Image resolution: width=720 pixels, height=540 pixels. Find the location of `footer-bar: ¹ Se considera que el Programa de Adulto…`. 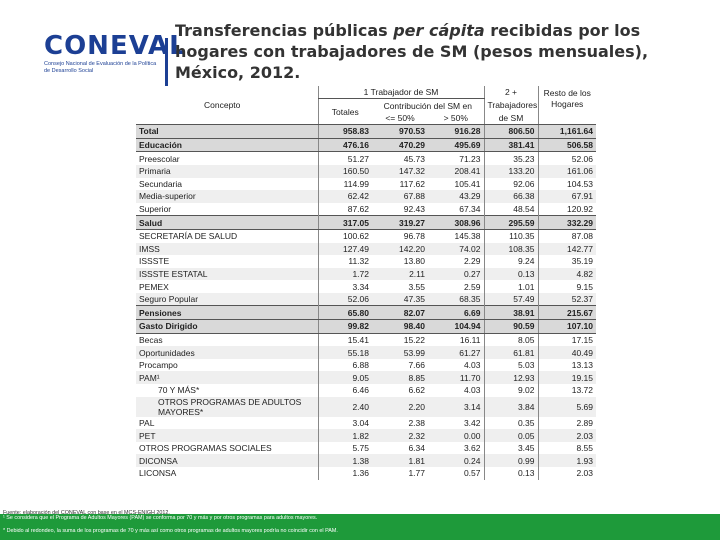

footer-bar: ¹ Se considera que el Programa de Adulto… is located at coordinates (360, 527).